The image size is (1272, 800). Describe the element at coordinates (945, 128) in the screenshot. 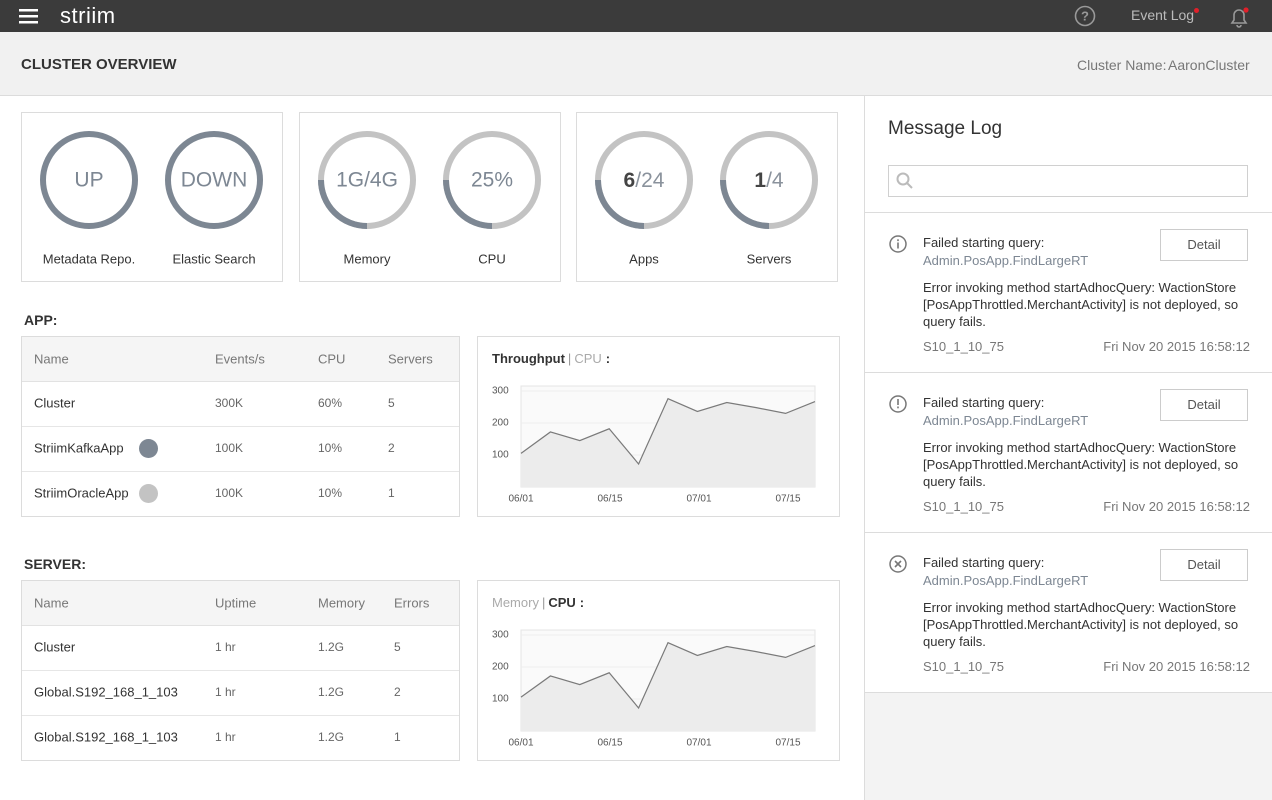

I see `log-title: Message Log` at that location.